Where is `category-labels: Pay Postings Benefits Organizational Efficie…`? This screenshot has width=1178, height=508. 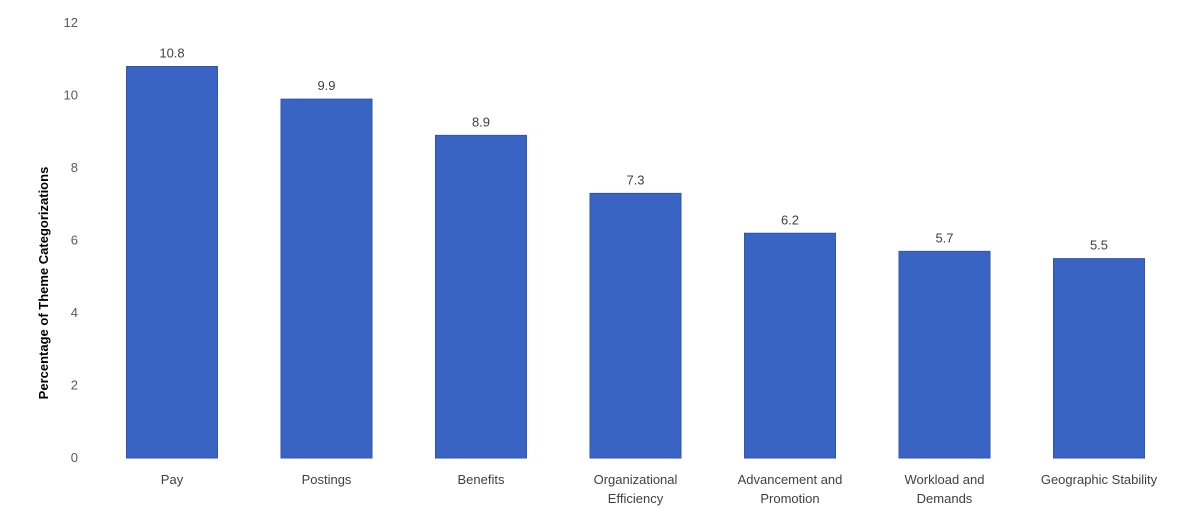
category-labels: Pay Postings Benefits Organizational Efficie… is located at coordinates (659, 489).